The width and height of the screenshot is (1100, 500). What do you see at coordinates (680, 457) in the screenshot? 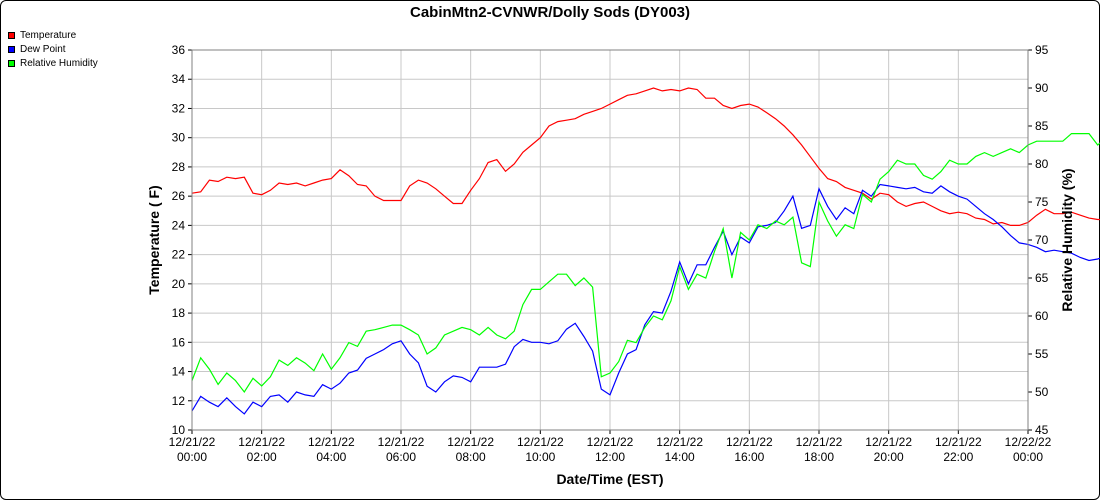
I see `x-tick-time-label: 14:00` at bounding box center [680, 457].